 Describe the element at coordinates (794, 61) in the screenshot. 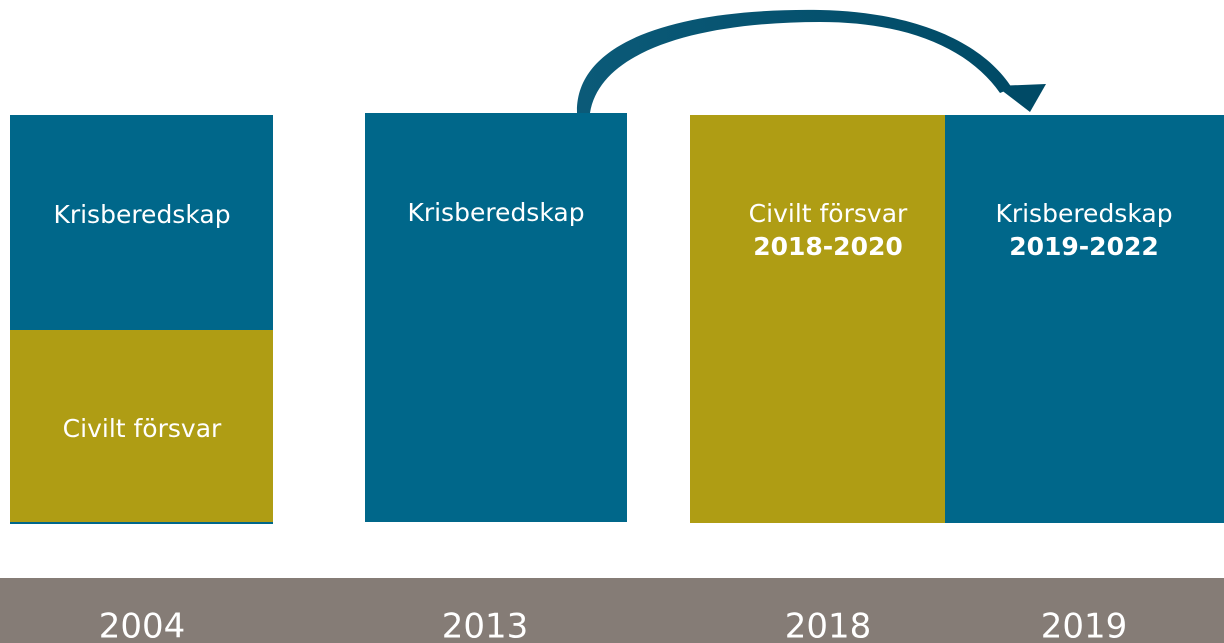

I see `arrow-body` at that location.